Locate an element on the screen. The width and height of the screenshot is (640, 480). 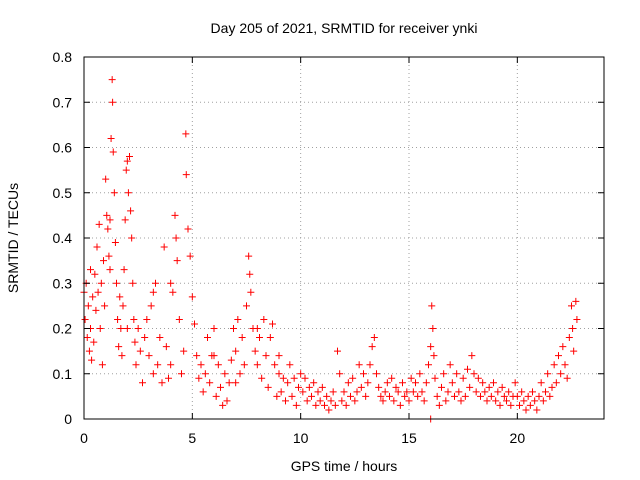
y-tick-label: 0.3 is located at coordinates (63, 283).